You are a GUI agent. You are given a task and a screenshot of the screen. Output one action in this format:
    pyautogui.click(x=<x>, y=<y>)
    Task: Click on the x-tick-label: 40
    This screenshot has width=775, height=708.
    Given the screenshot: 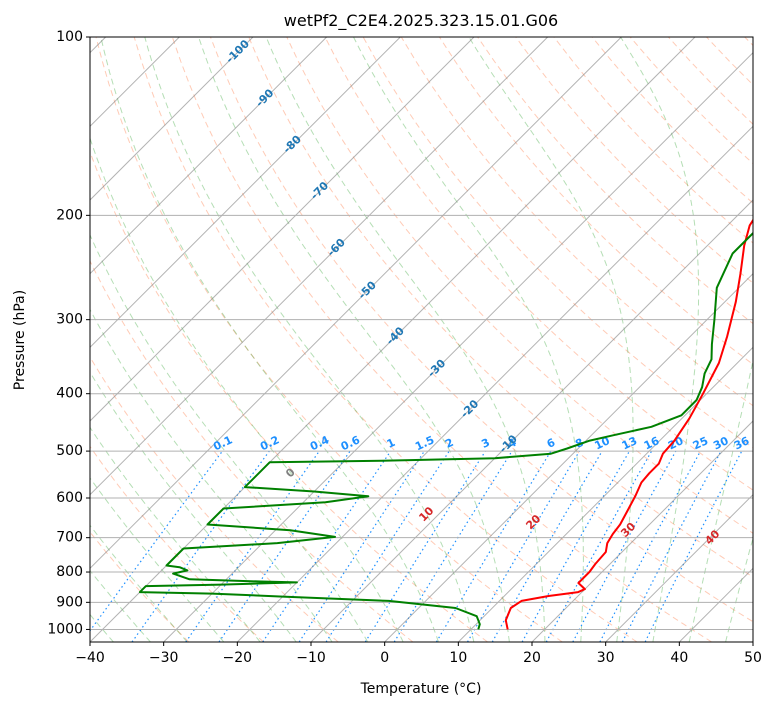 What is the action you would take?
    pyautogui.click(x=679, y=658)
    